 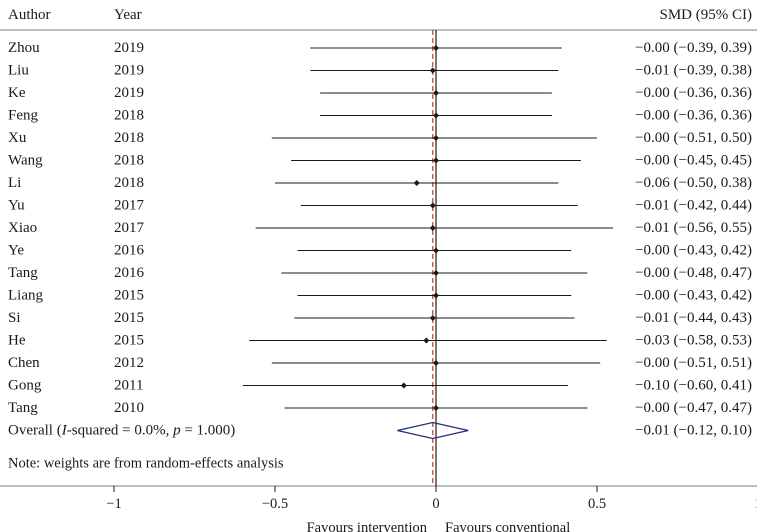 What do you see at coordinates (129, 408) in the screenshot?
I see `study-year: 2010` at bounding box center [129, 408].